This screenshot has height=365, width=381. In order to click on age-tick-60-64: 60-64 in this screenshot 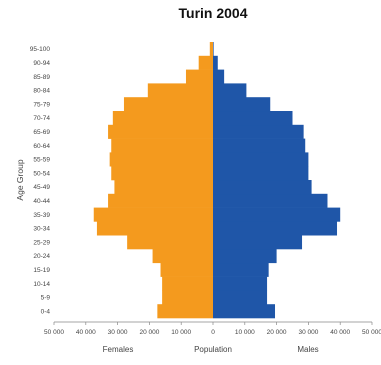, I will do `click(41, 146)`.